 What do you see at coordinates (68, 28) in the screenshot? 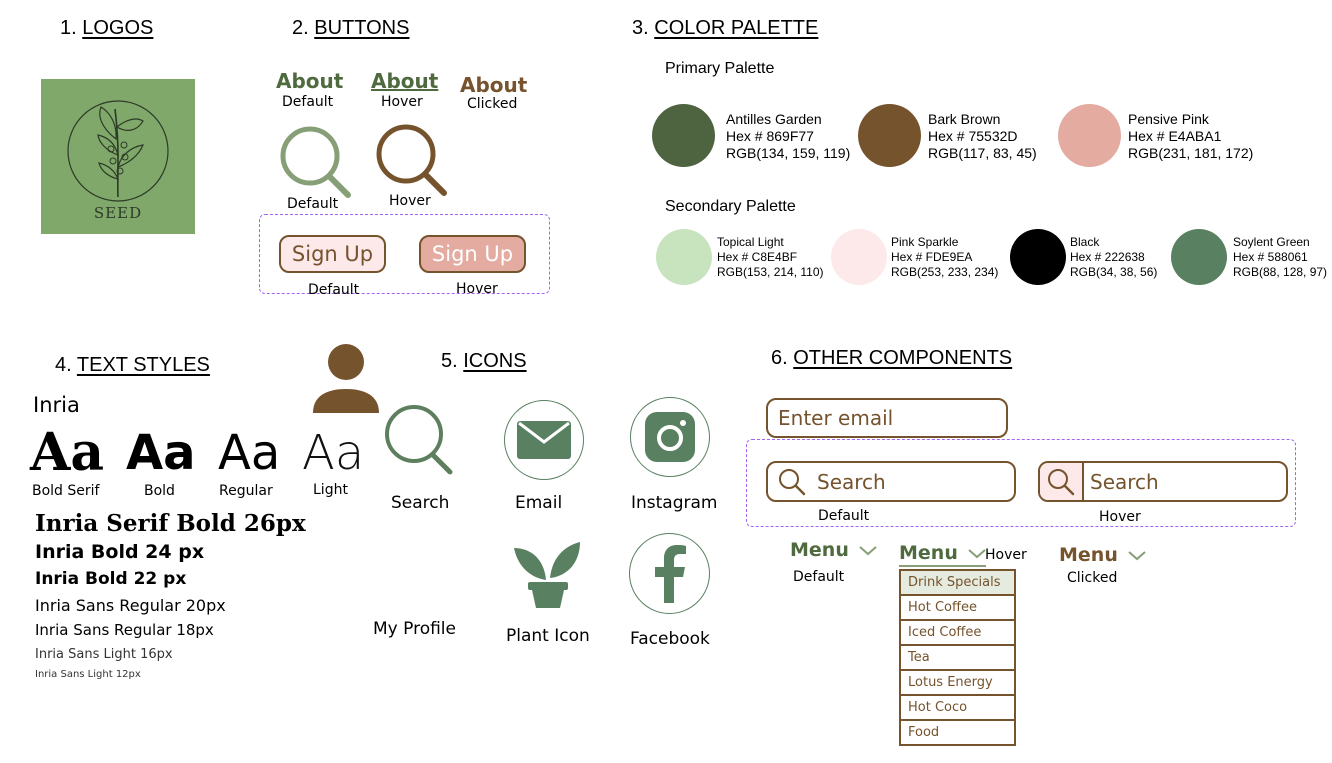
I see `section-number: 1.` at bounding box center [68, 28].